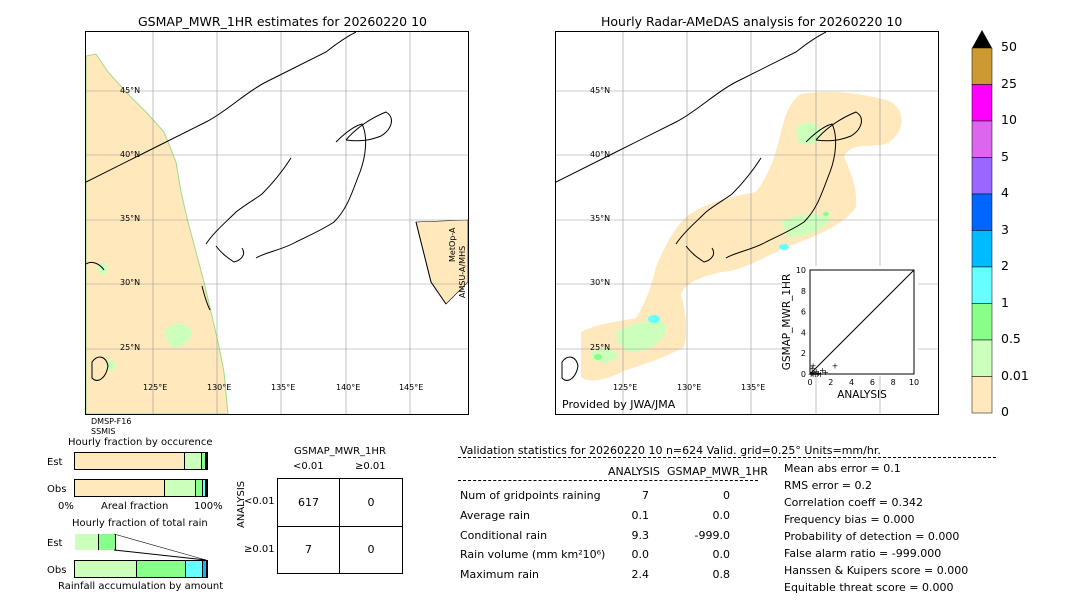 This screenshot has height=612, width=1080. I want to click on right-lat-label: 35°N, so click(600, 218).